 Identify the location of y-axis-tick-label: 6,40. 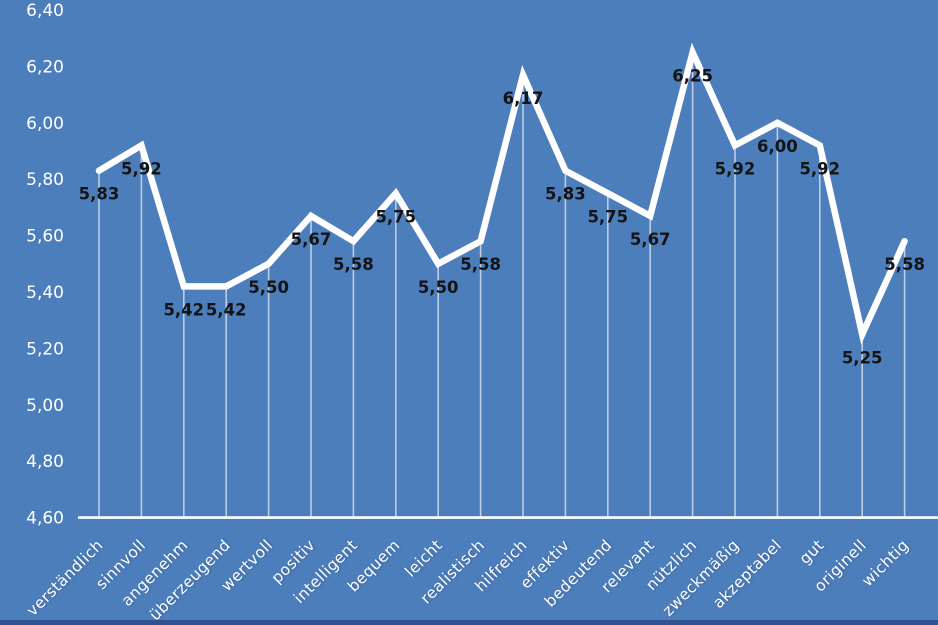
(45, 11).